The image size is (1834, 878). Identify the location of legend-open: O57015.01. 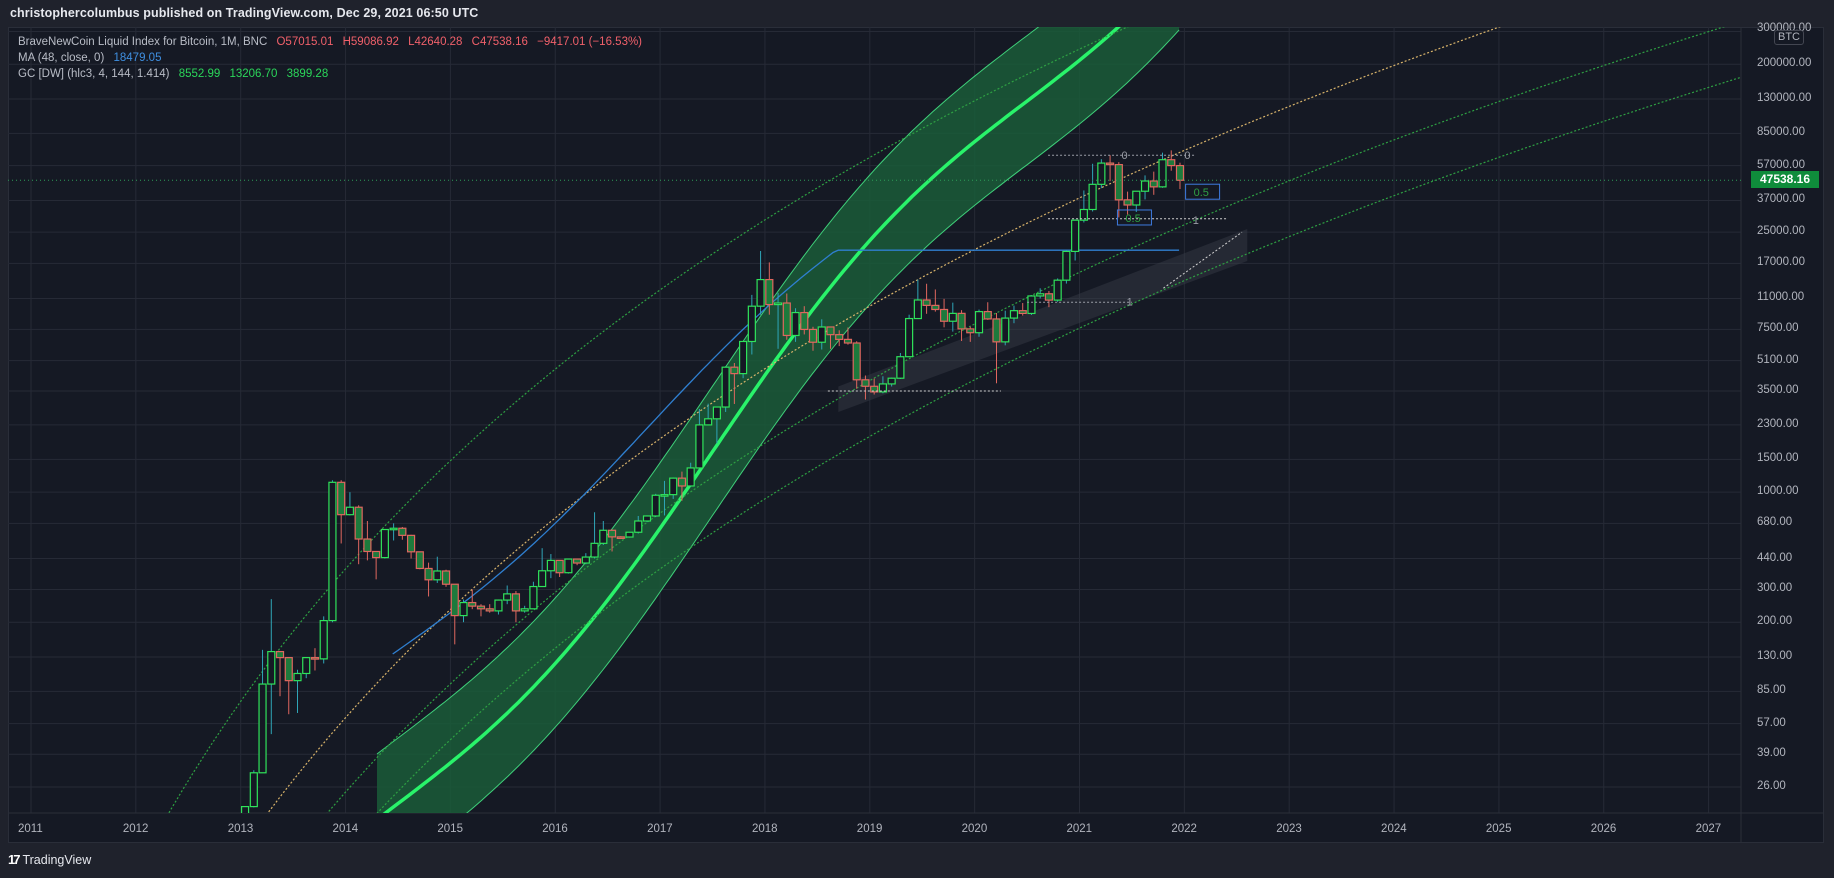
(305, 42).